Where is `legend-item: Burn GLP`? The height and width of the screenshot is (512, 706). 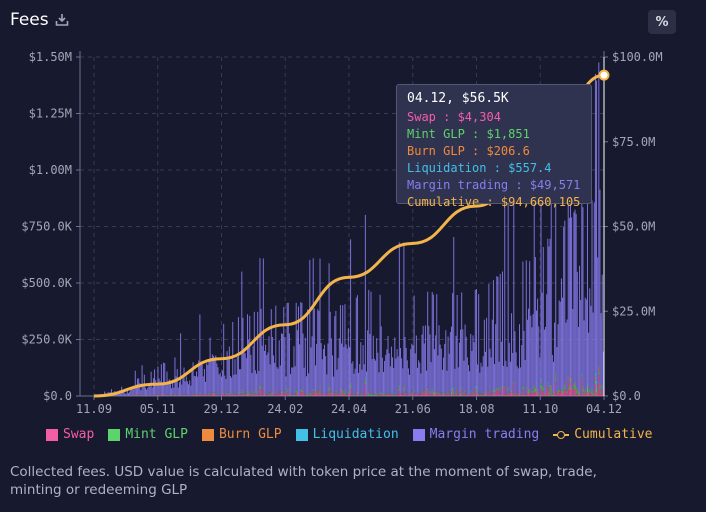
legend-item: Burn GLP is located at coordinates (241, 434).